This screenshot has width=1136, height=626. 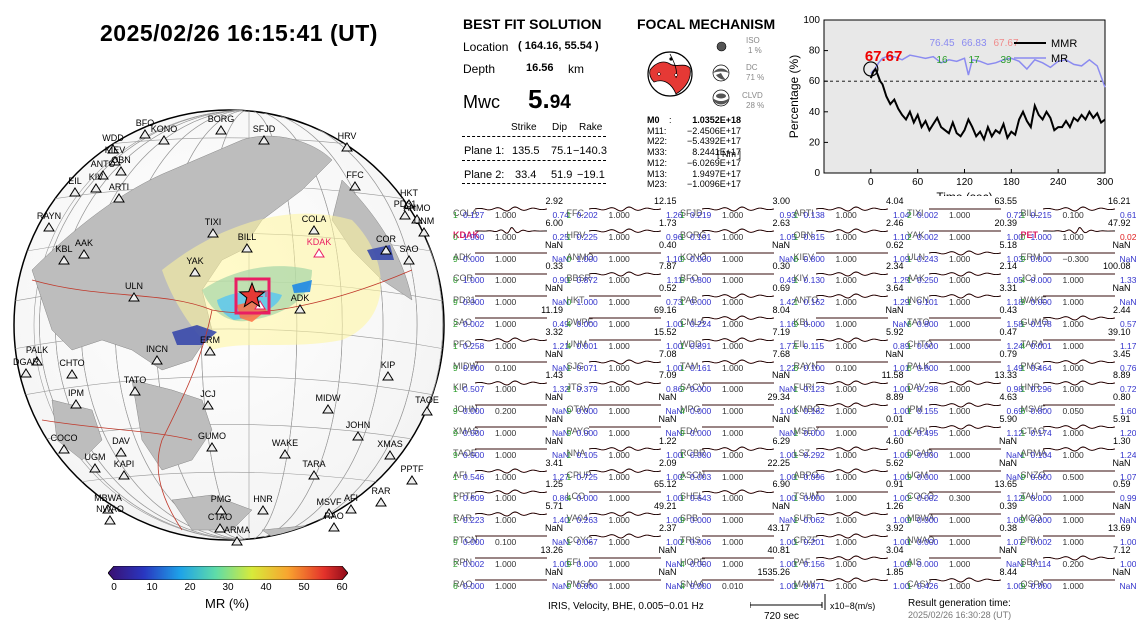 What do you see at coordinates (738, 535) in the screenshot?
I see `station-cell: TRIS 43.17 2 0.006 1.000 1.00` at bounding box center [738, 535].